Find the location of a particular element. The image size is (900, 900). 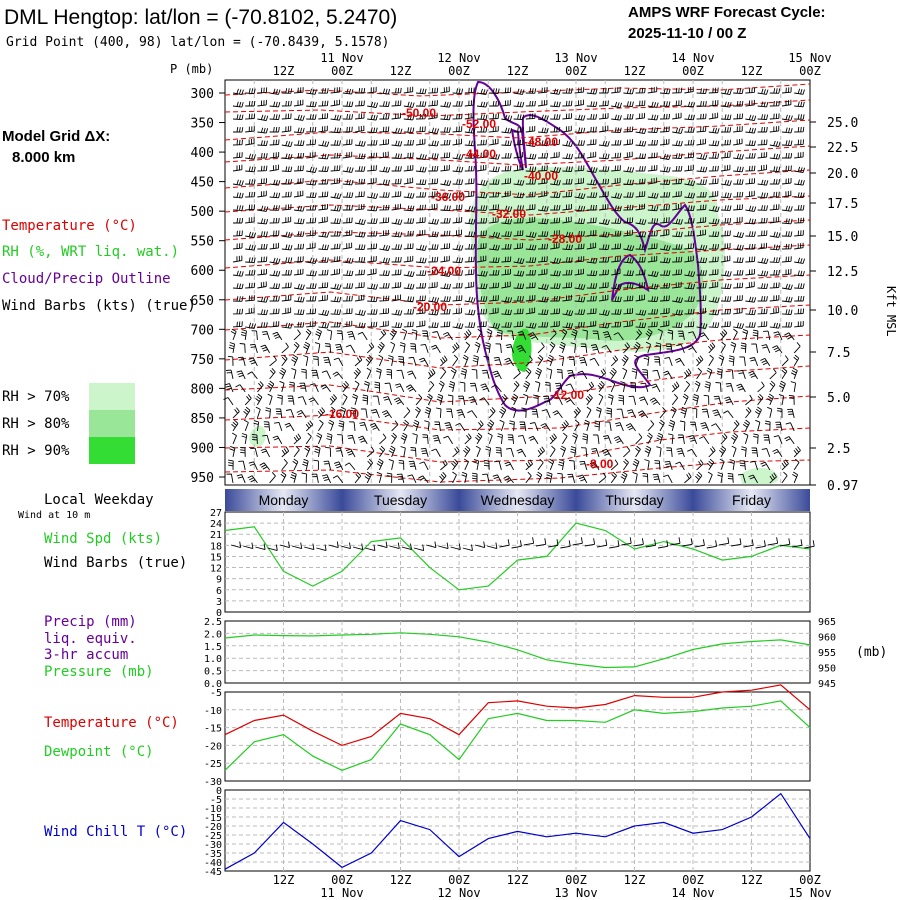

kft-tick-label: 25.0 is located at coordinates (842, 123).